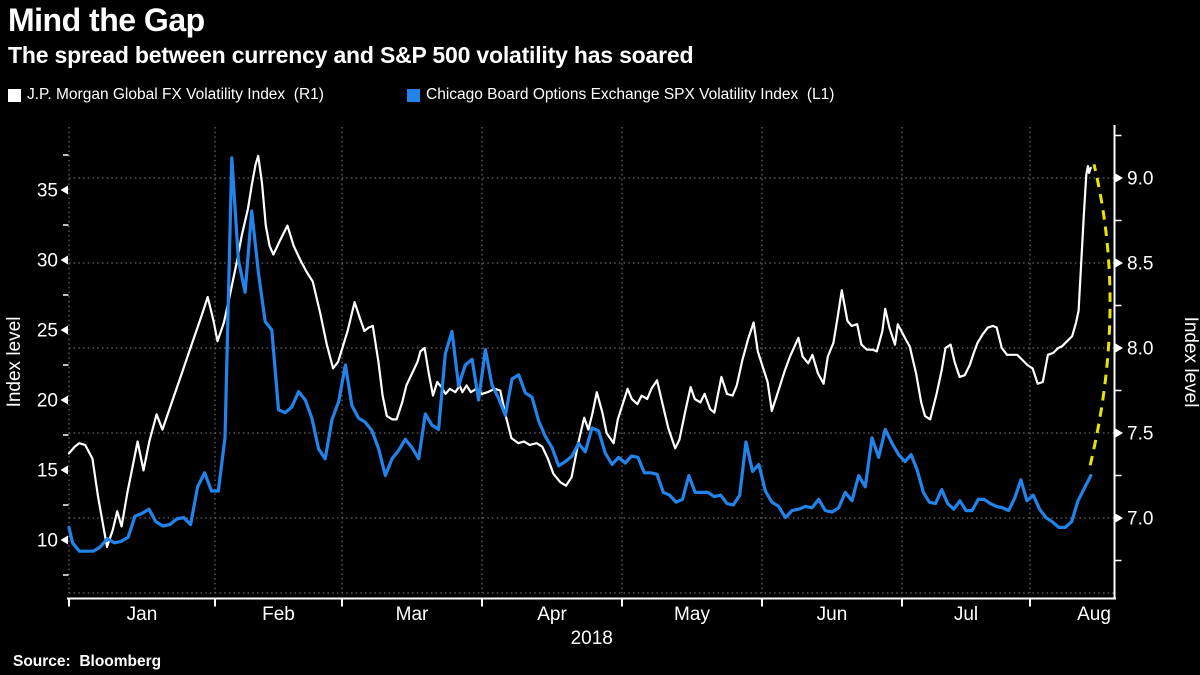 The width and height of the screenshot is (1200, 675). Describe the element at coordinates (413, 95) in the screenshot. I see `vix-series-swatch-icon` at that location.